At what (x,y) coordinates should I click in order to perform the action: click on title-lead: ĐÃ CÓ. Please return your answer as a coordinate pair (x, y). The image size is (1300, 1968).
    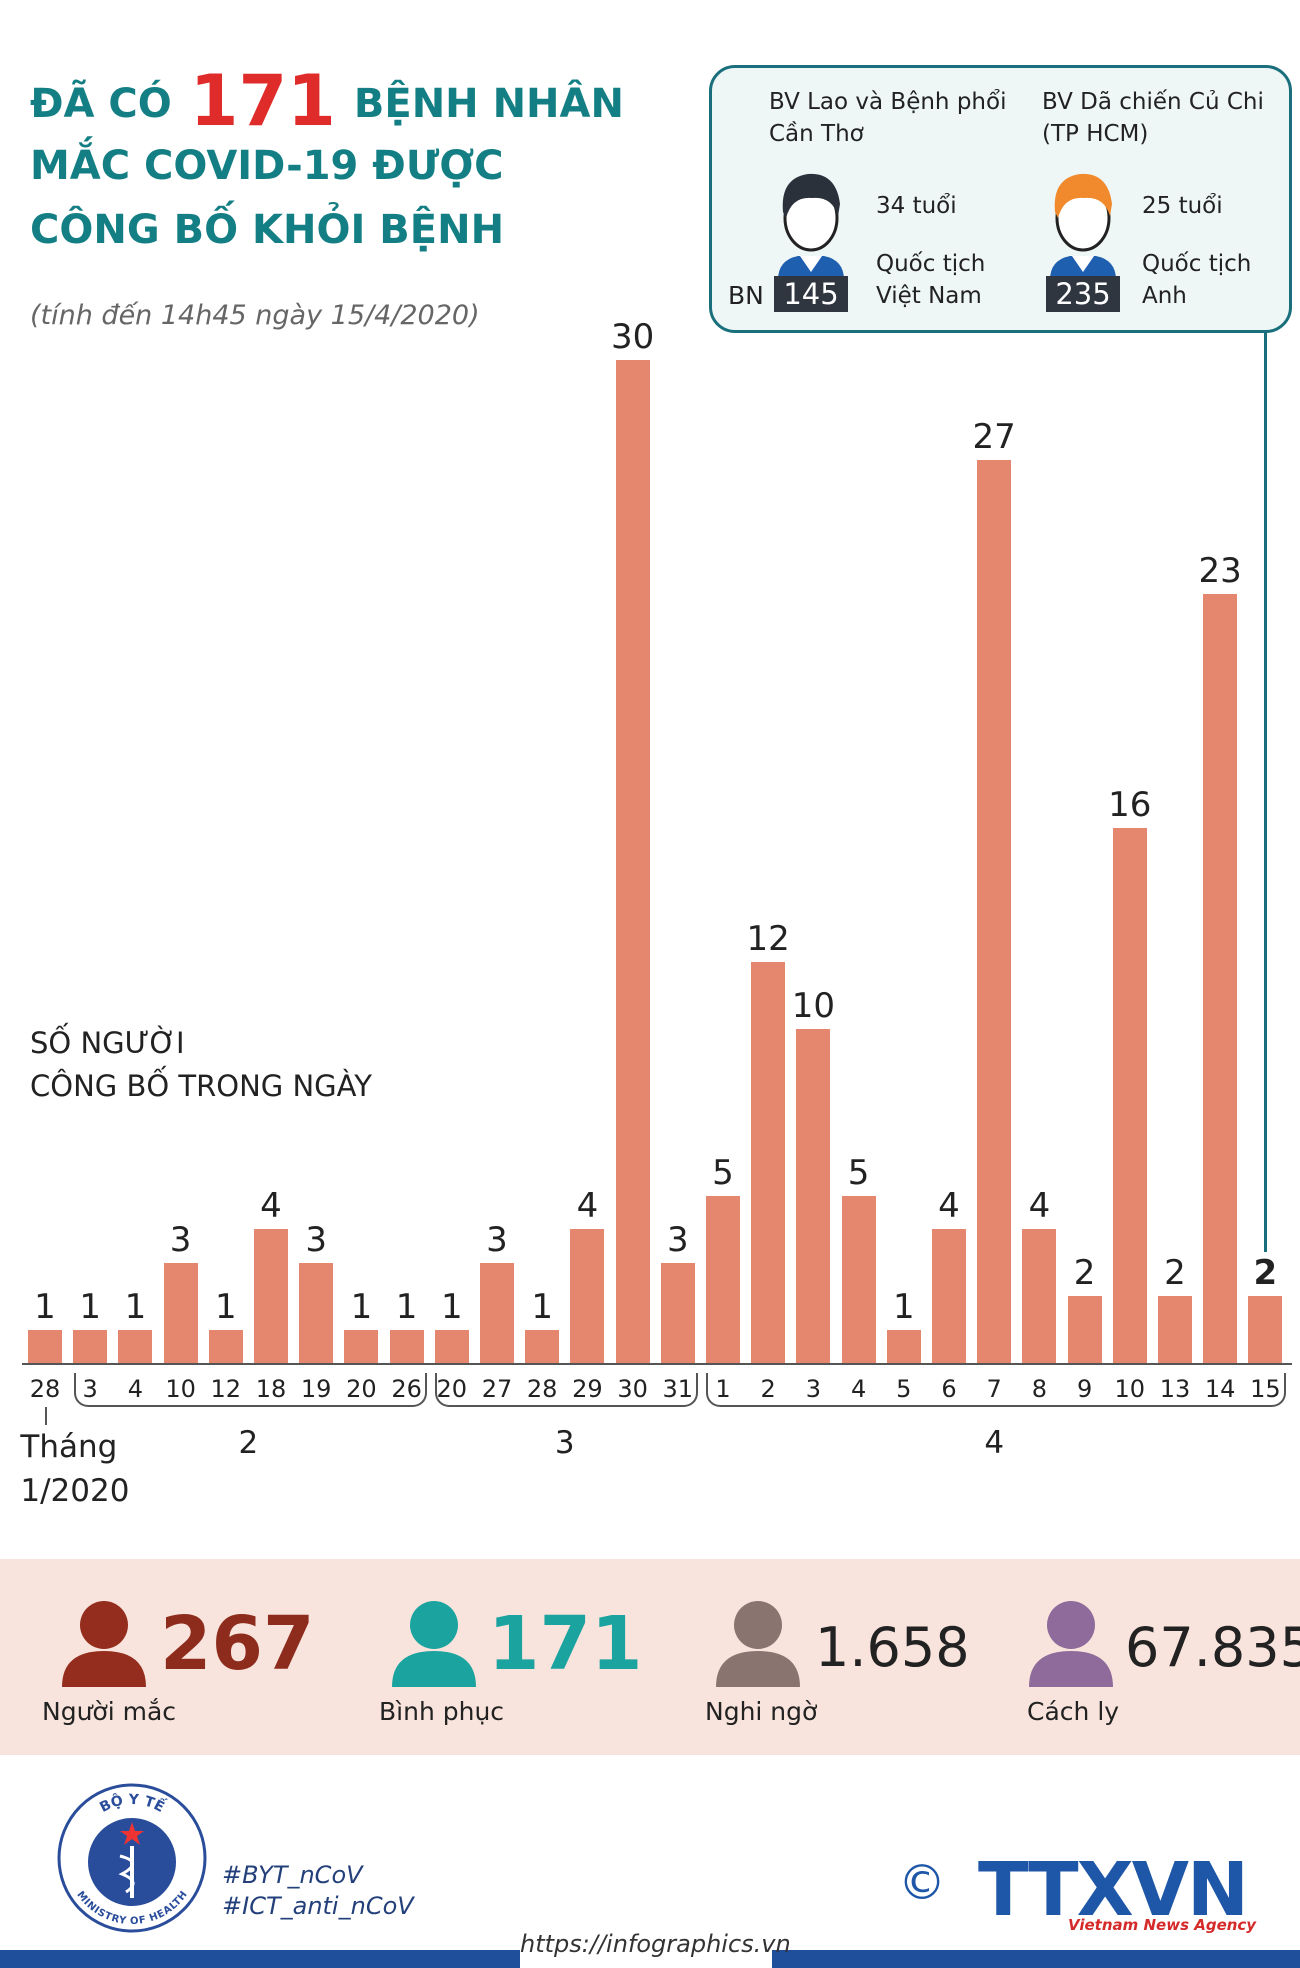
    Looking at the image, I should click on (101, 104).